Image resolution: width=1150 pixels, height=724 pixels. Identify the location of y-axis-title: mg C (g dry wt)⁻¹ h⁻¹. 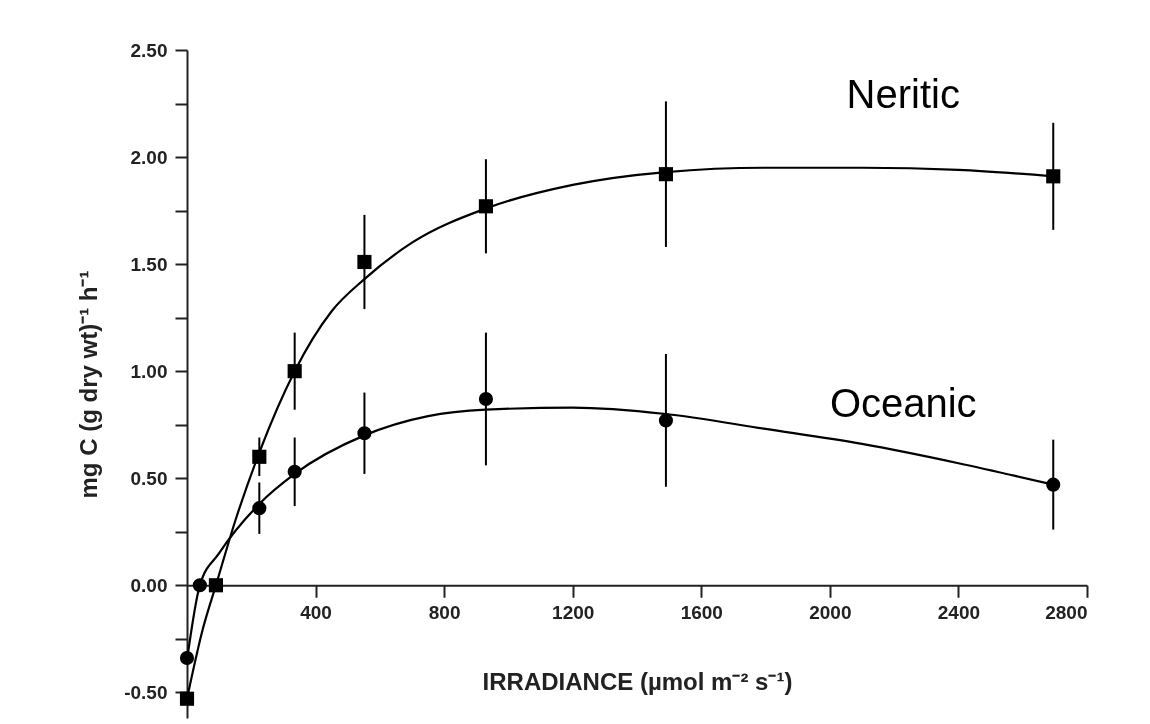
(89, 384).